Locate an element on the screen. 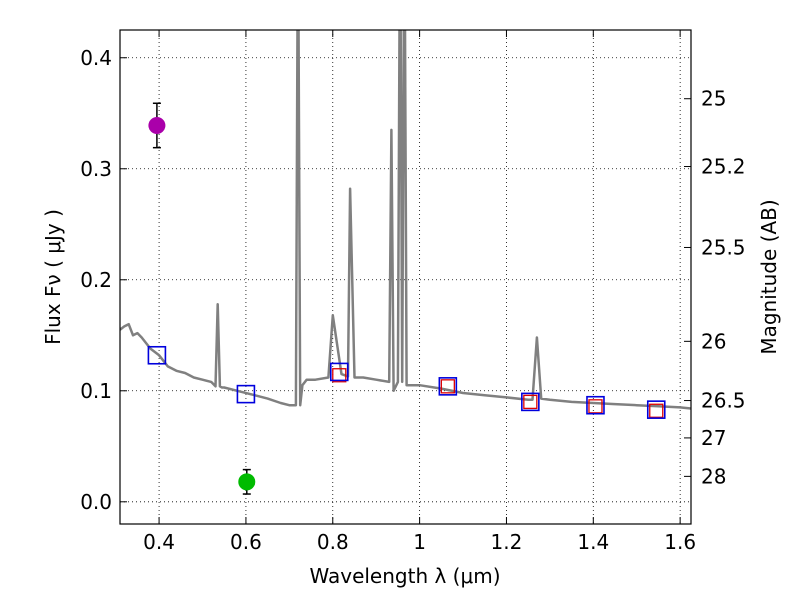 This screenshot has height=600, width=800. x-tick-label: 0.4 is located at coordinates (159, 542).